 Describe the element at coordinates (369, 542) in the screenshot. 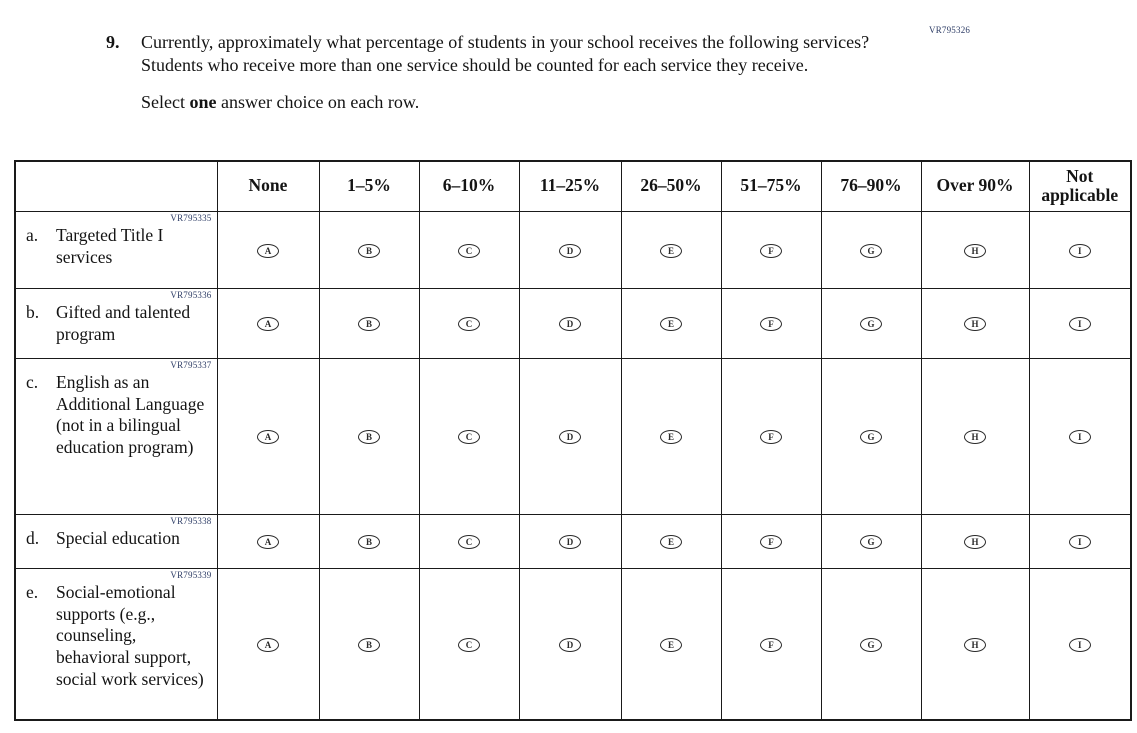

I see `answer-bubble-d-B: B` at that location.